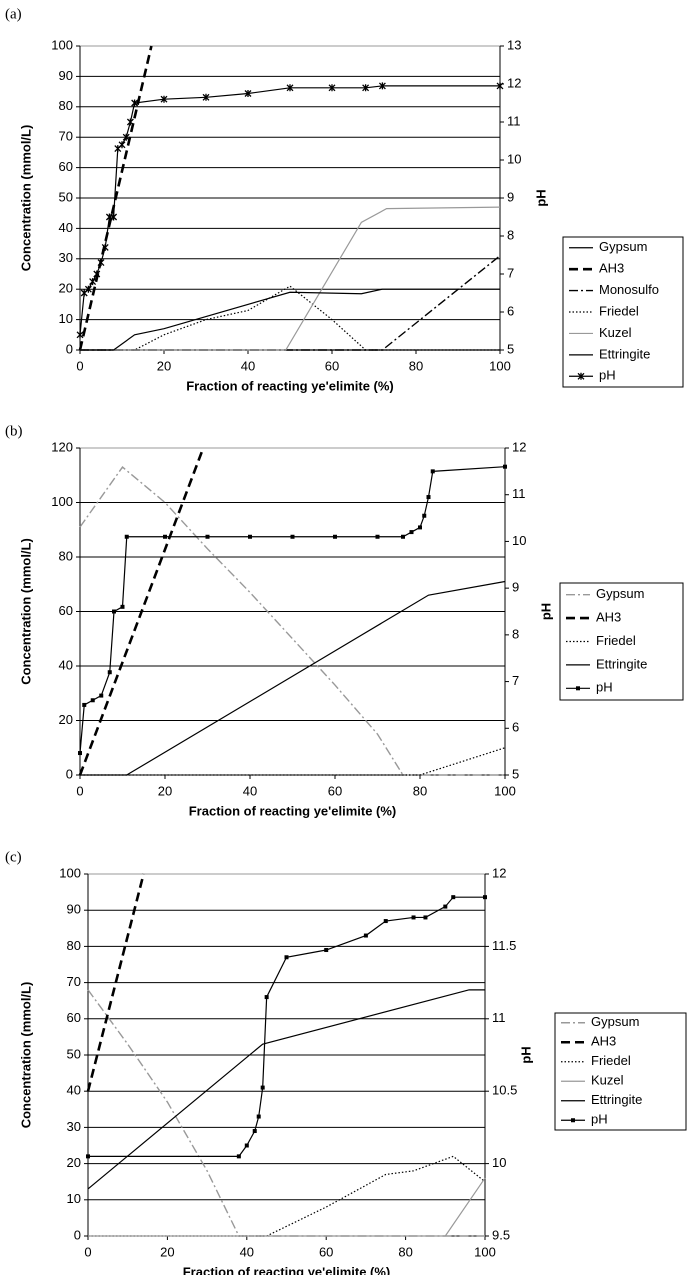 This screenshot has width=688, height=1280. What do you see at coordinates (510, 196) in the screenshot?
I see `y2-tick-label: 9` at bounding box center [510, 196].